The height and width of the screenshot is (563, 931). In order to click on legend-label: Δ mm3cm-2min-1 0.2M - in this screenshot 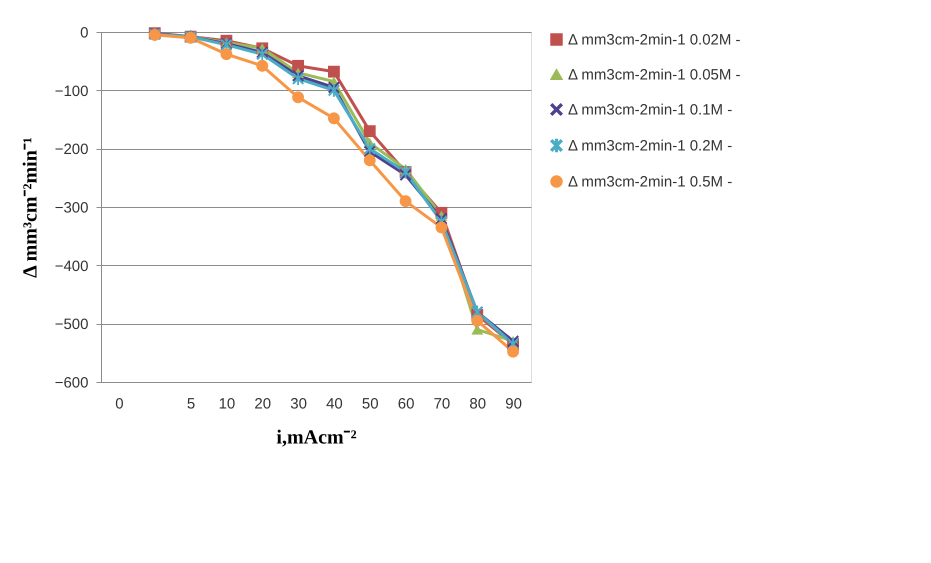, I will do `click(650, 146)`.